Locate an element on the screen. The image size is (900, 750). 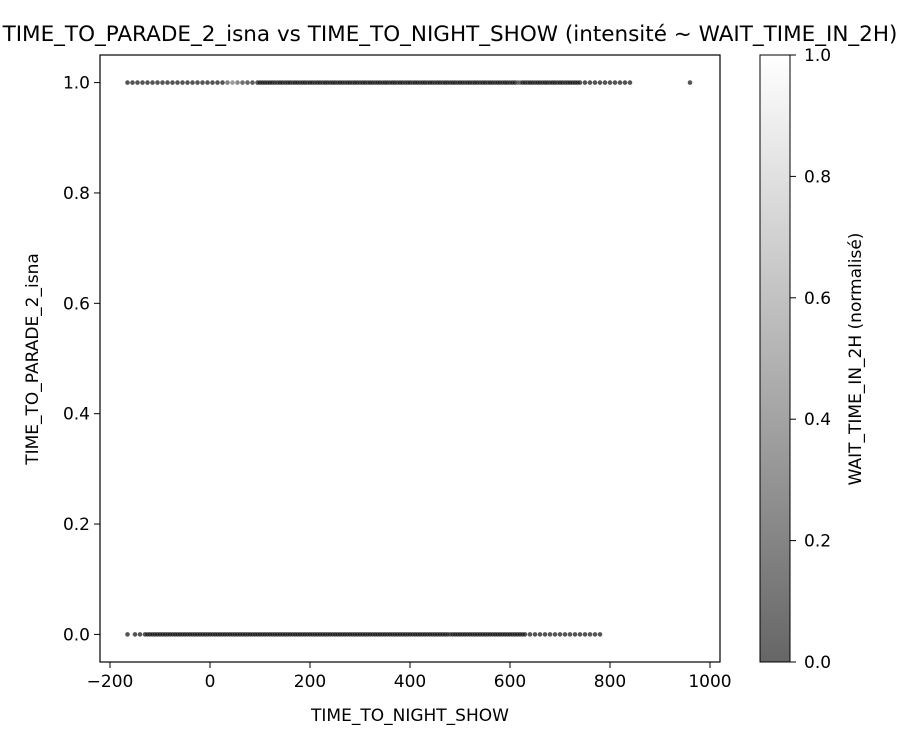
y-tick-label: 0.0 is located at coordinates (76, 635).